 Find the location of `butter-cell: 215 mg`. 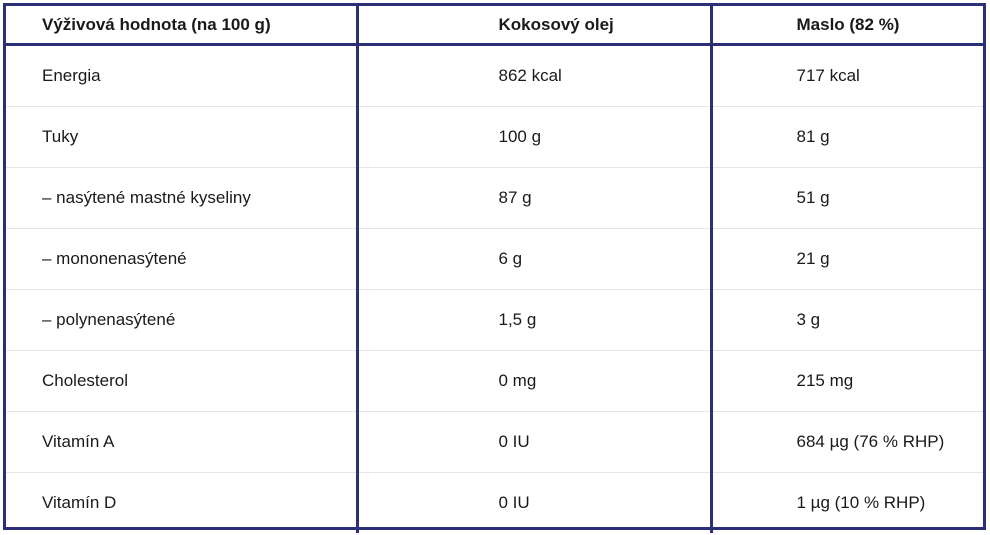

butter-cell: 215 mg is located at coordinates (847, 381).